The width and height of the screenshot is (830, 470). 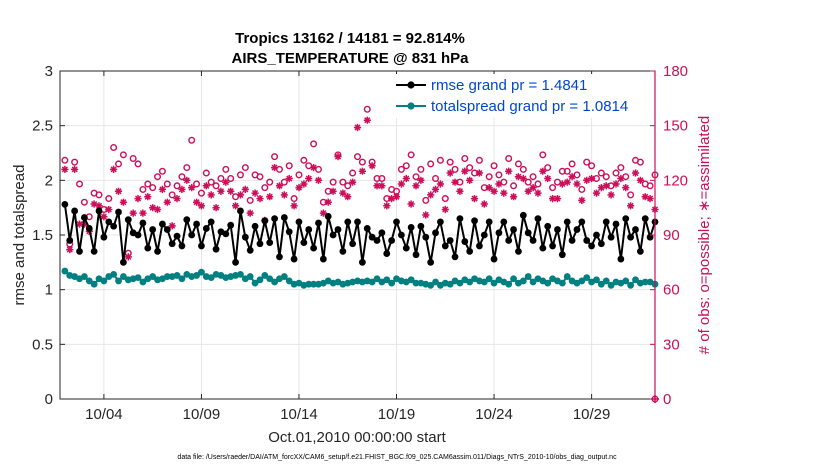 I want to click on chart-title-line1: Tropics 13162 / 14181 = 92.814%, so click(x=350, y=38).